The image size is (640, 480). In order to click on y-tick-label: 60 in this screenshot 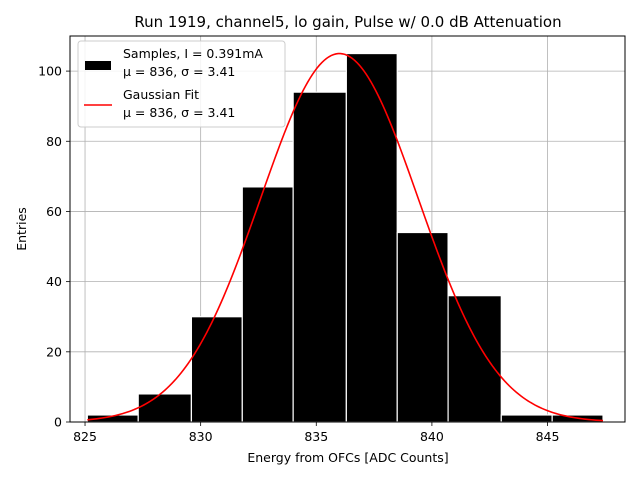, I will do `click(54, 211)`.